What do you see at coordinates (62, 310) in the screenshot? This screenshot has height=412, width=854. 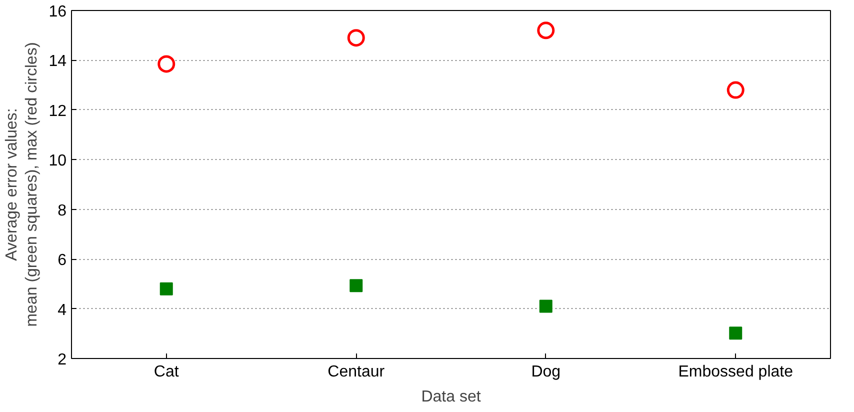 I see `y-tick-label: 4` at bounding box center [62, 310].